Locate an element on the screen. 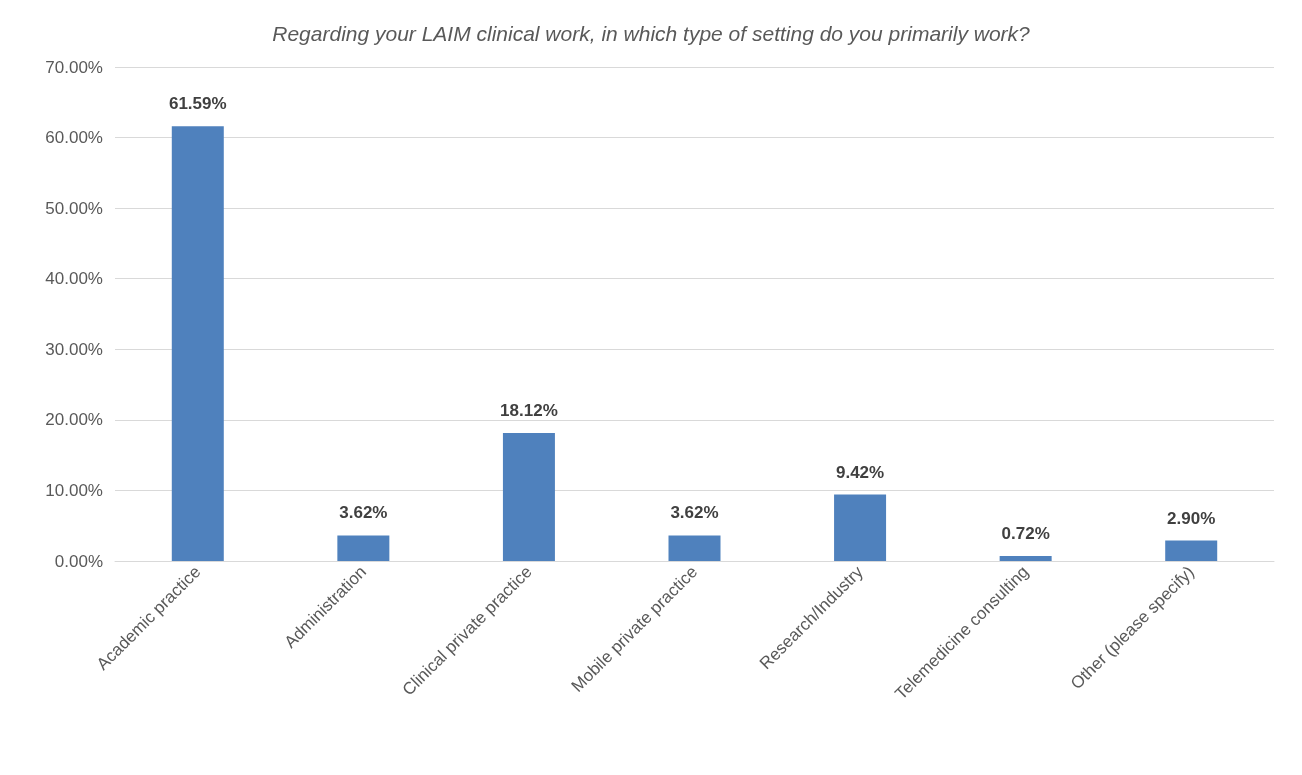 This screenshot has height=775, width=1302. chart-title: Regarding your LAIM clinical work, in which type of setting do you primarily work? is located at coordinates (651, 33).